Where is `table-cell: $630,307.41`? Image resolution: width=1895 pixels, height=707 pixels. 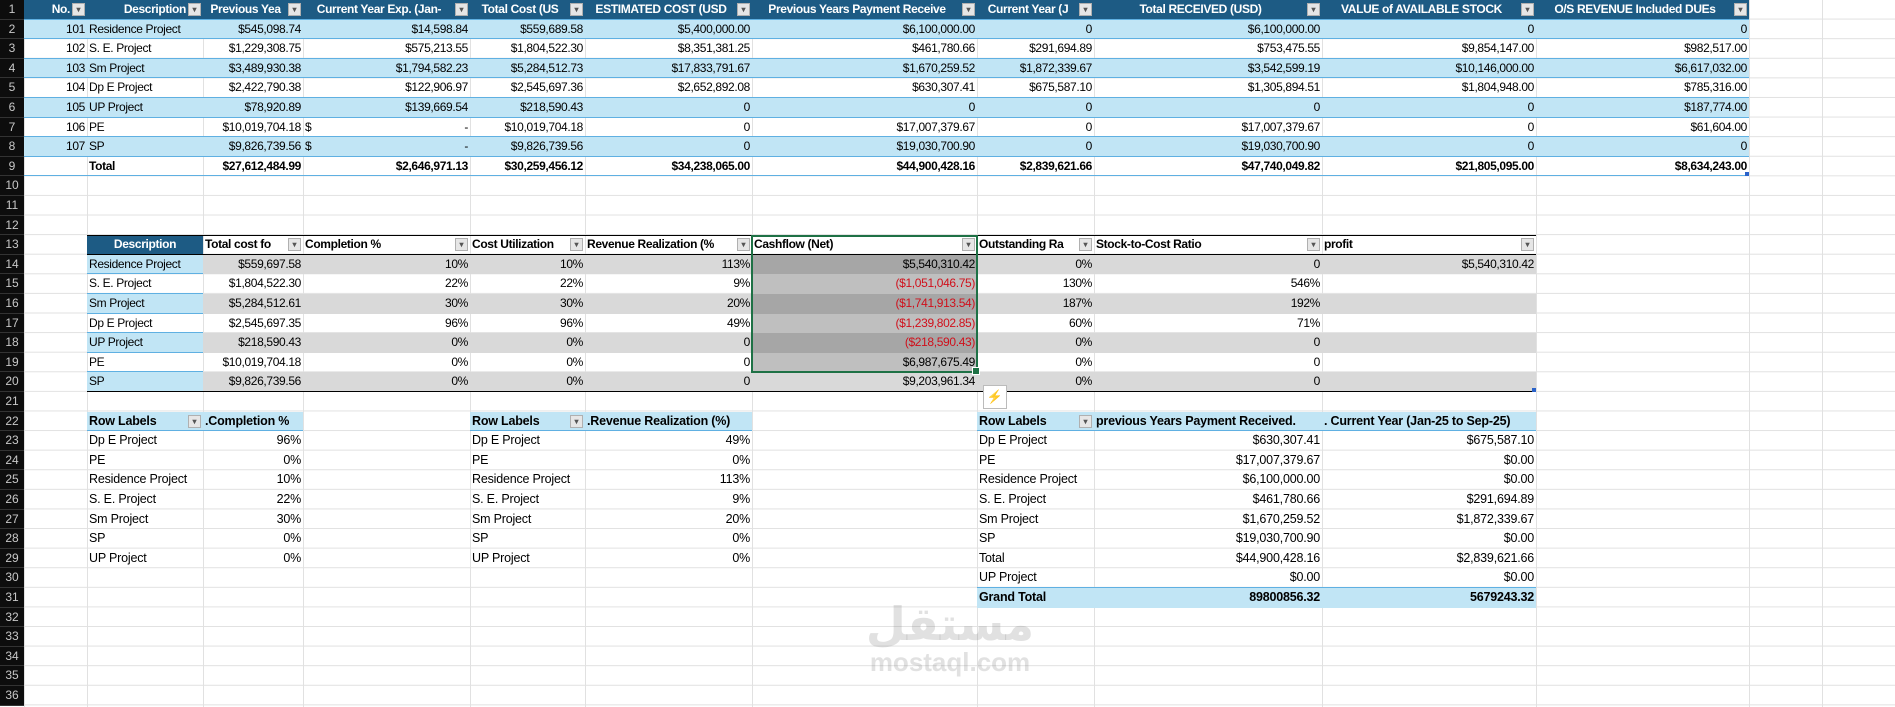 table-cell: $630,307.41 is located at coordinates (864, 88).